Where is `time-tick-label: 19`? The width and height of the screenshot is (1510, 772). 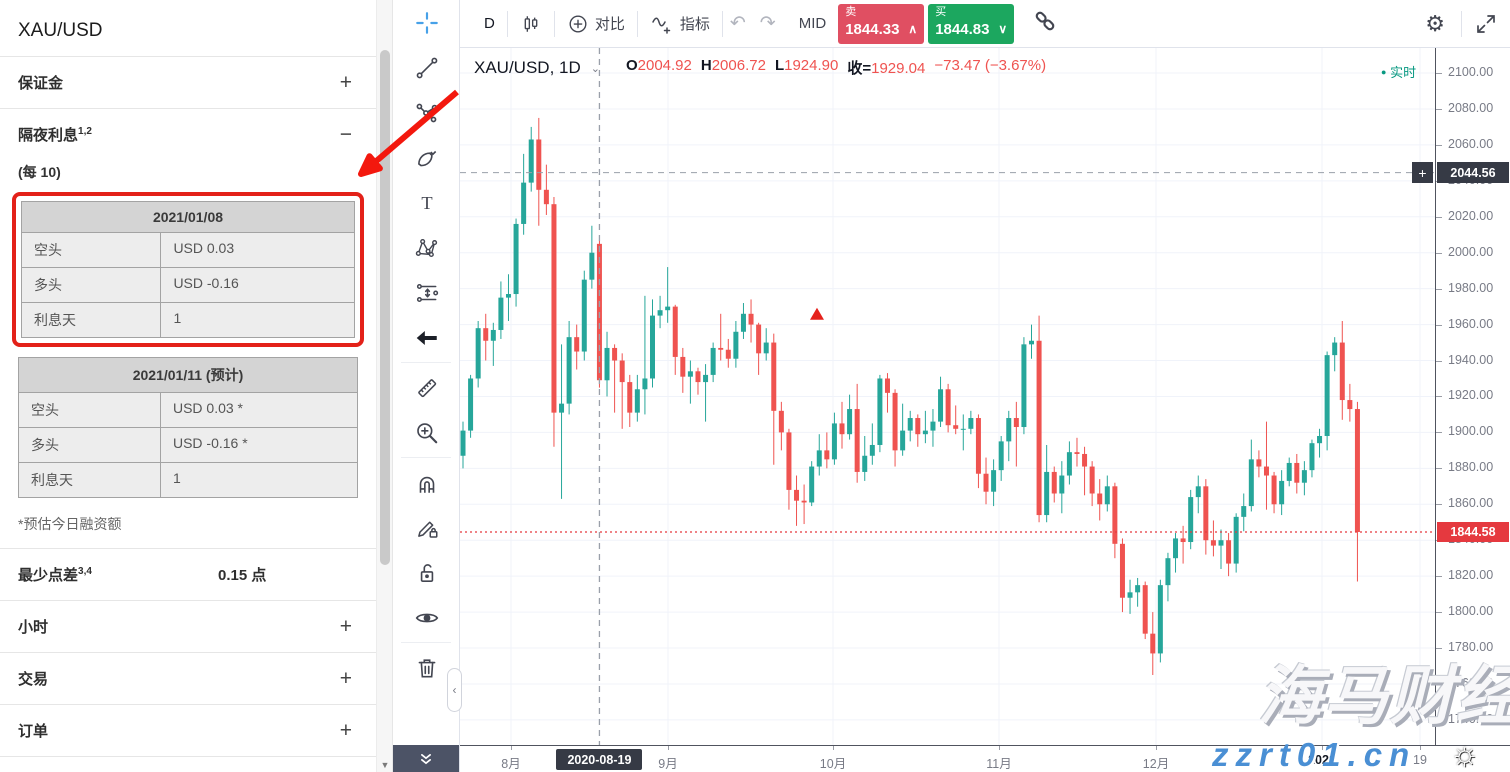
time-tick-label: 19 is located at coordinates (1420, 760).